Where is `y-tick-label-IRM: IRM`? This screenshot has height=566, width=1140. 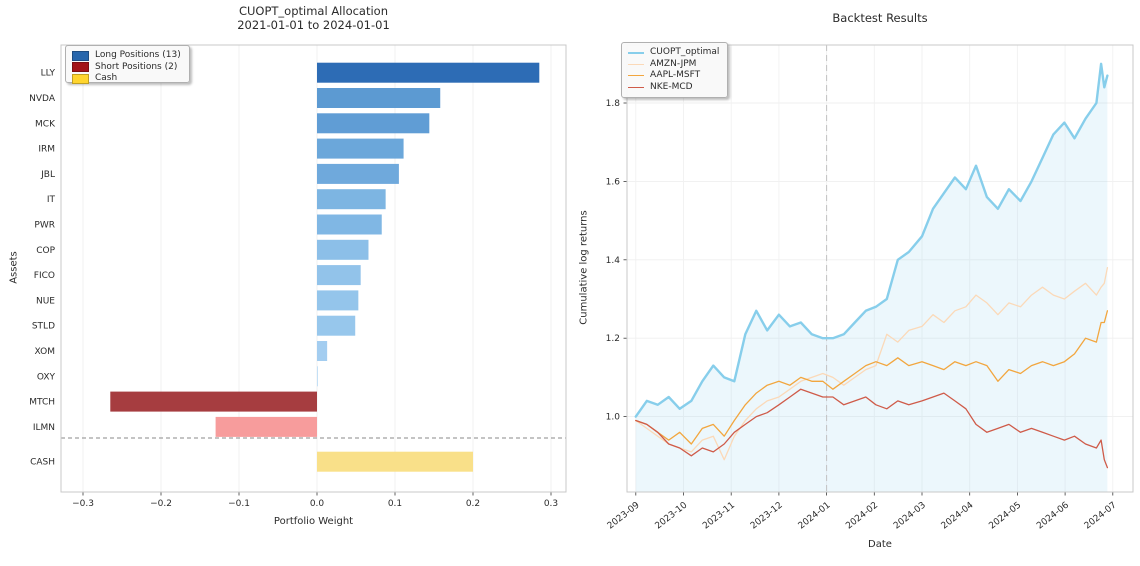 y-tick-label-IRM: IRM is located at coordinates (46, 150).